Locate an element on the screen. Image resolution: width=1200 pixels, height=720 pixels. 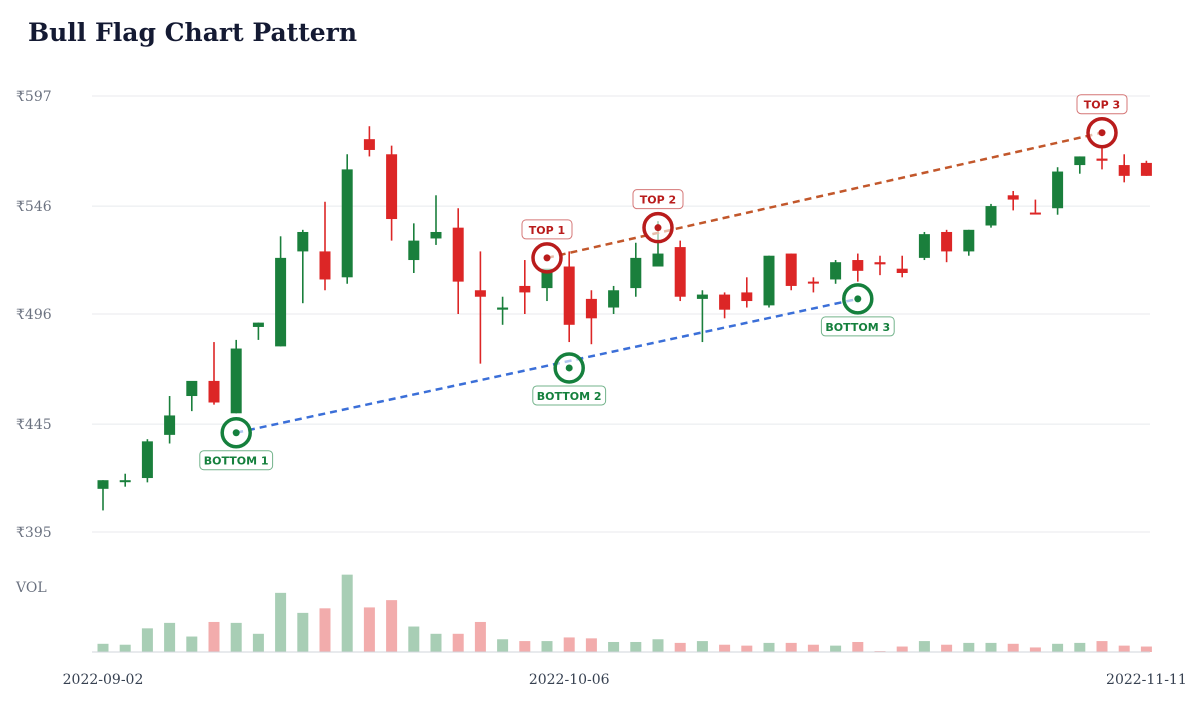
x-tick-label: 2022-10-06 is located at coordinates (569, 680).